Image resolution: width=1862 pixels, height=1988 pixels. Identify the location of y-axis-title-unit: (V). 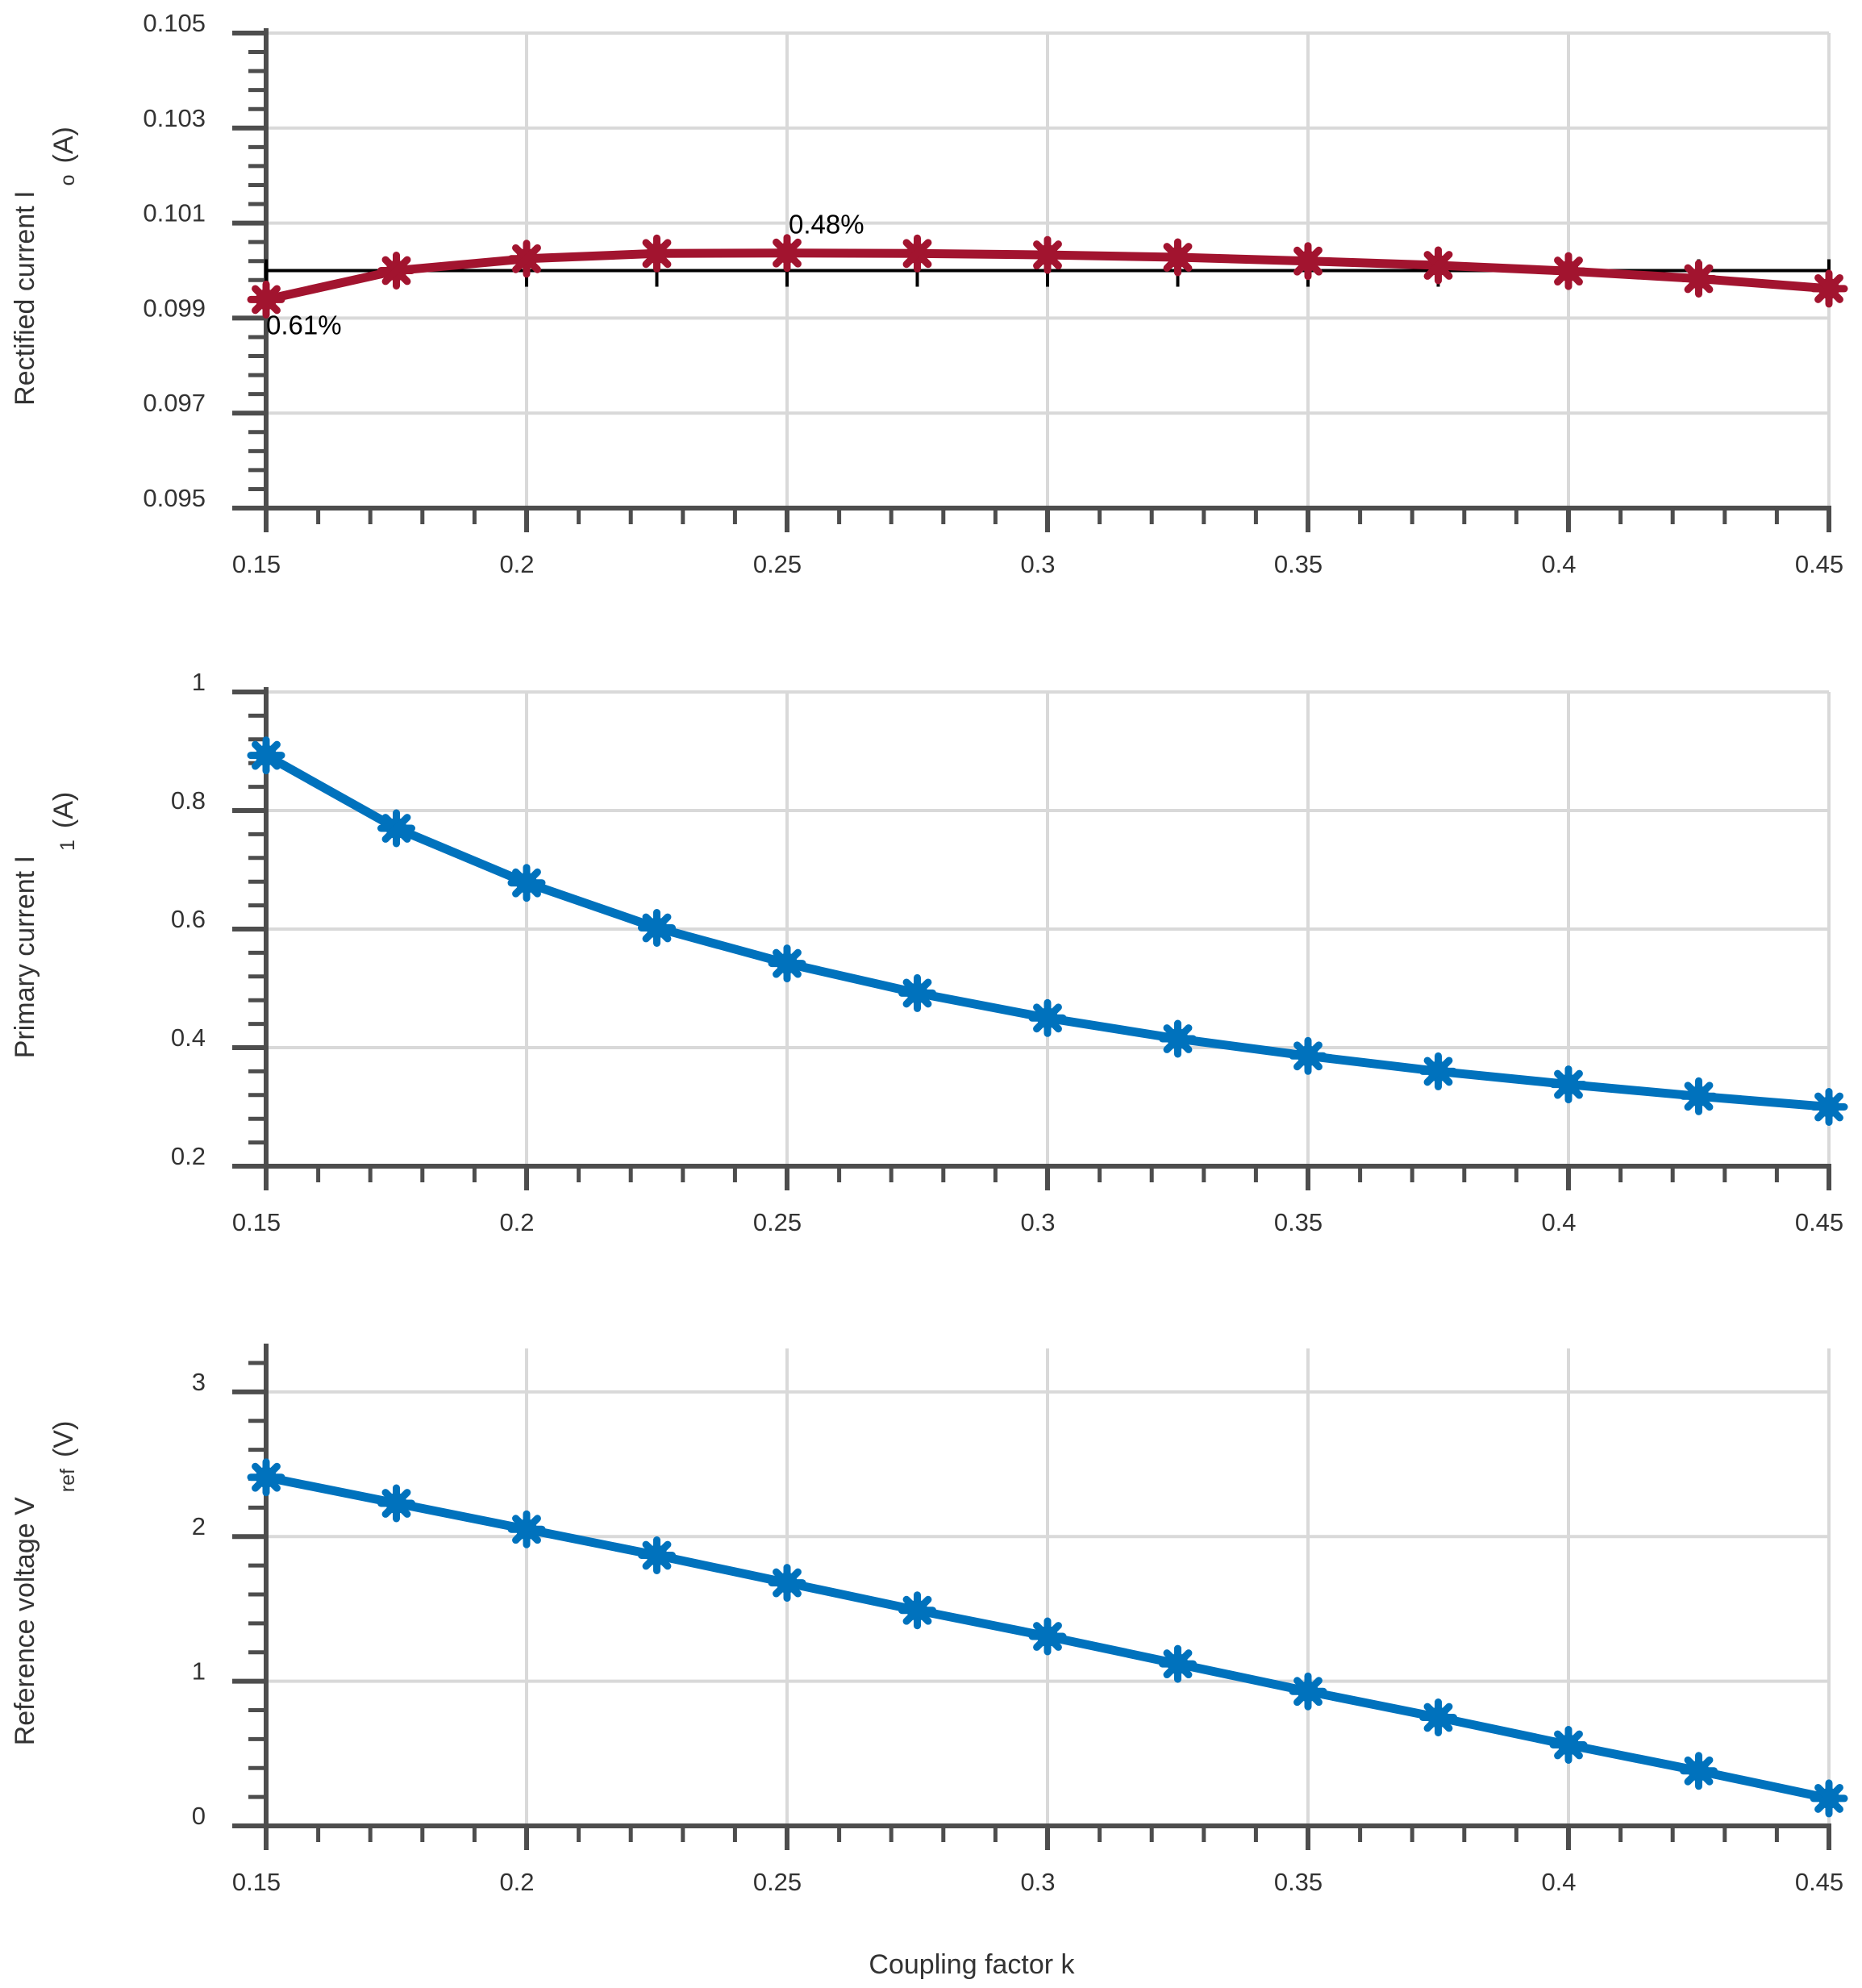
(64, 1439).